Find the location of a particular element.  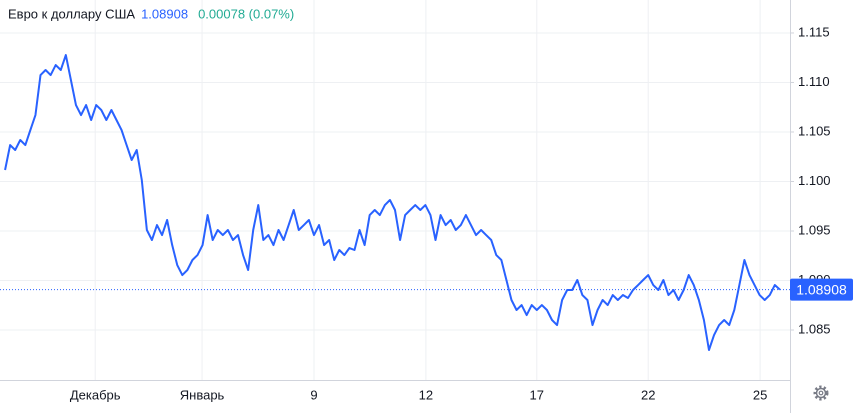

x-tick-label: 9 is located at coordinates (313, 394).